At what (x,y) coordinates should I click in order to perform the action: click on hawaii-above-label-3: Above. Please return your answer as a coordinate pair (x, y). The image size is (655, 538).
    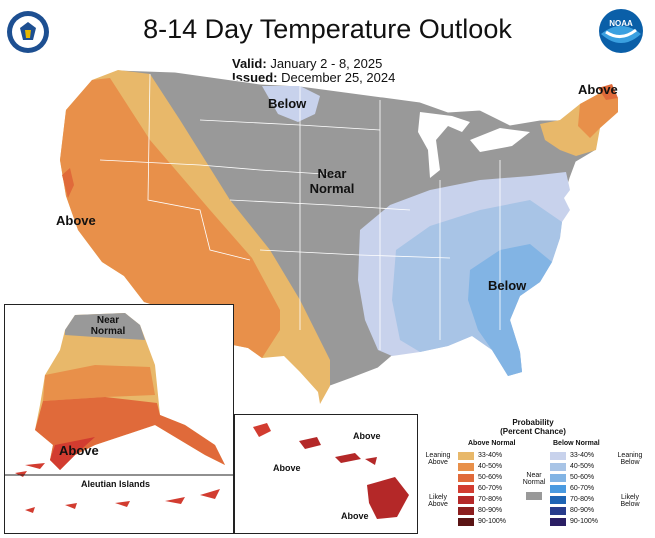
    Looking at the image, I should click on (355, 516).